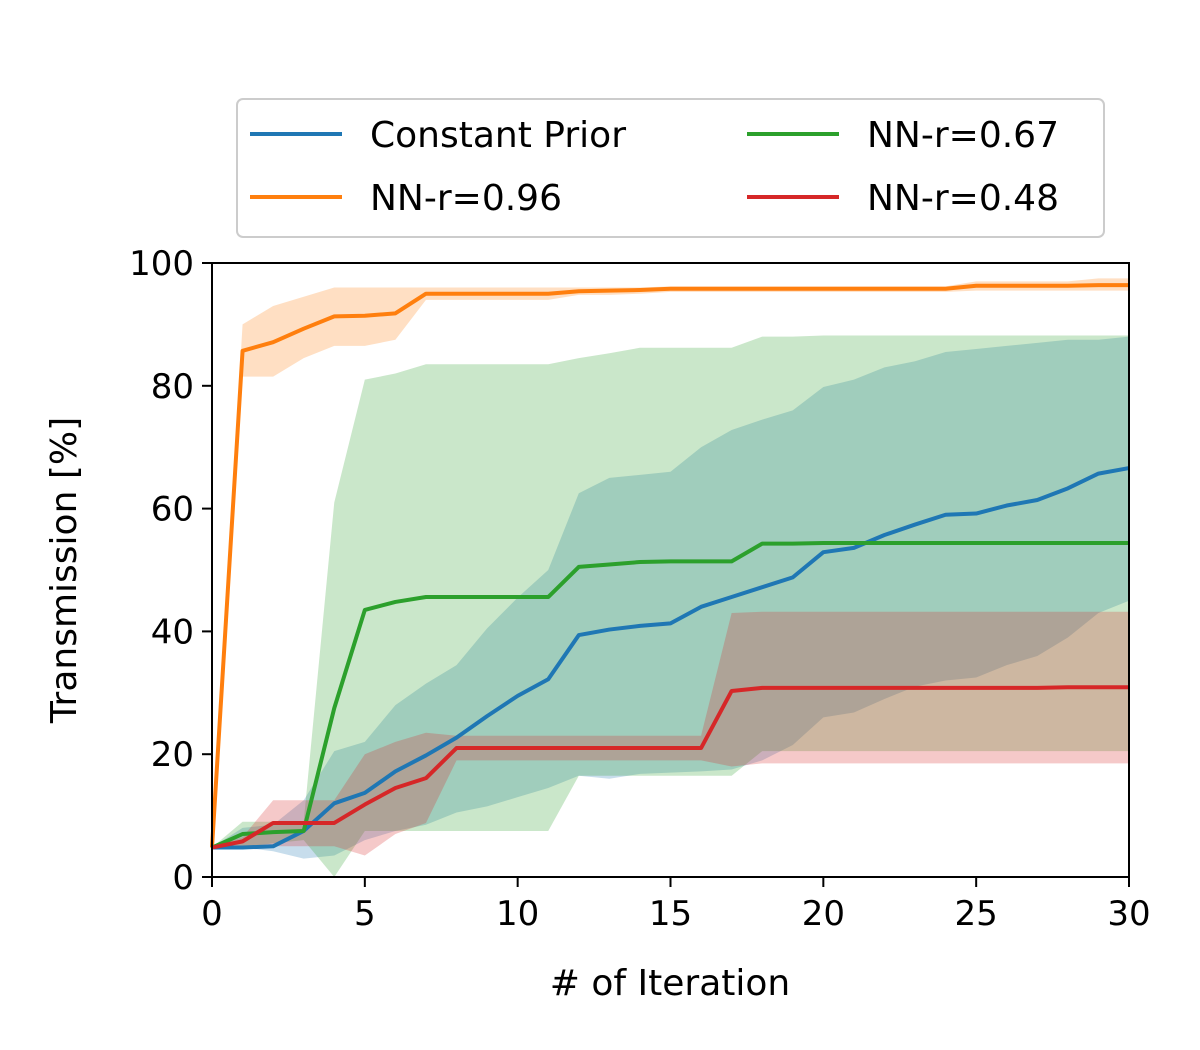 Image resolution: width=1200 pixels, height=1050 pixels. What do you see at coordinates (64, 570) in the screenshot?
I see `y-axis-label: Transmission [%]` at bounding box center [64, 570].